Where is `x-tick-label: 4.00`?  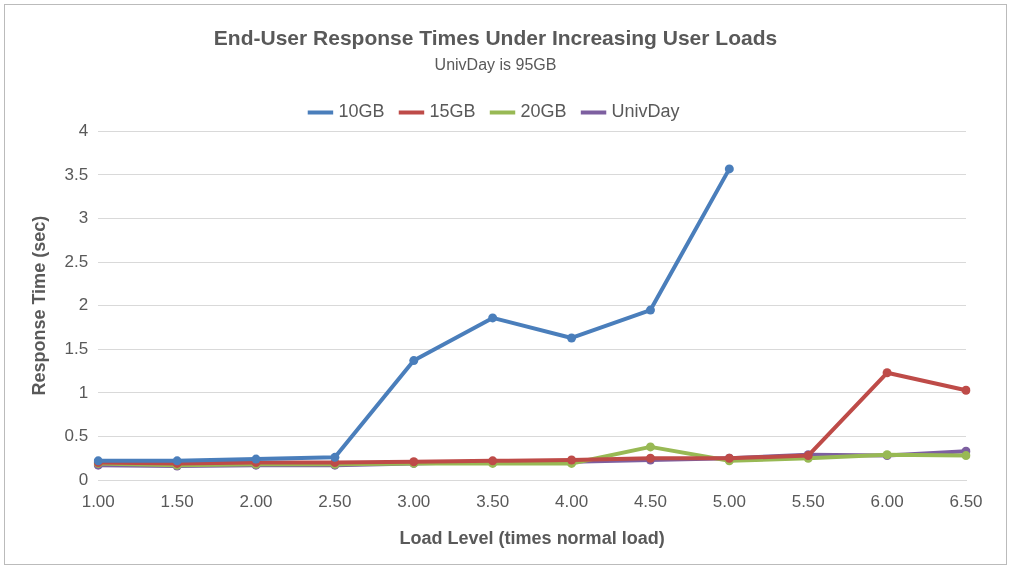 x-tick-label: 4.00 is located at coordinates (572, 501).